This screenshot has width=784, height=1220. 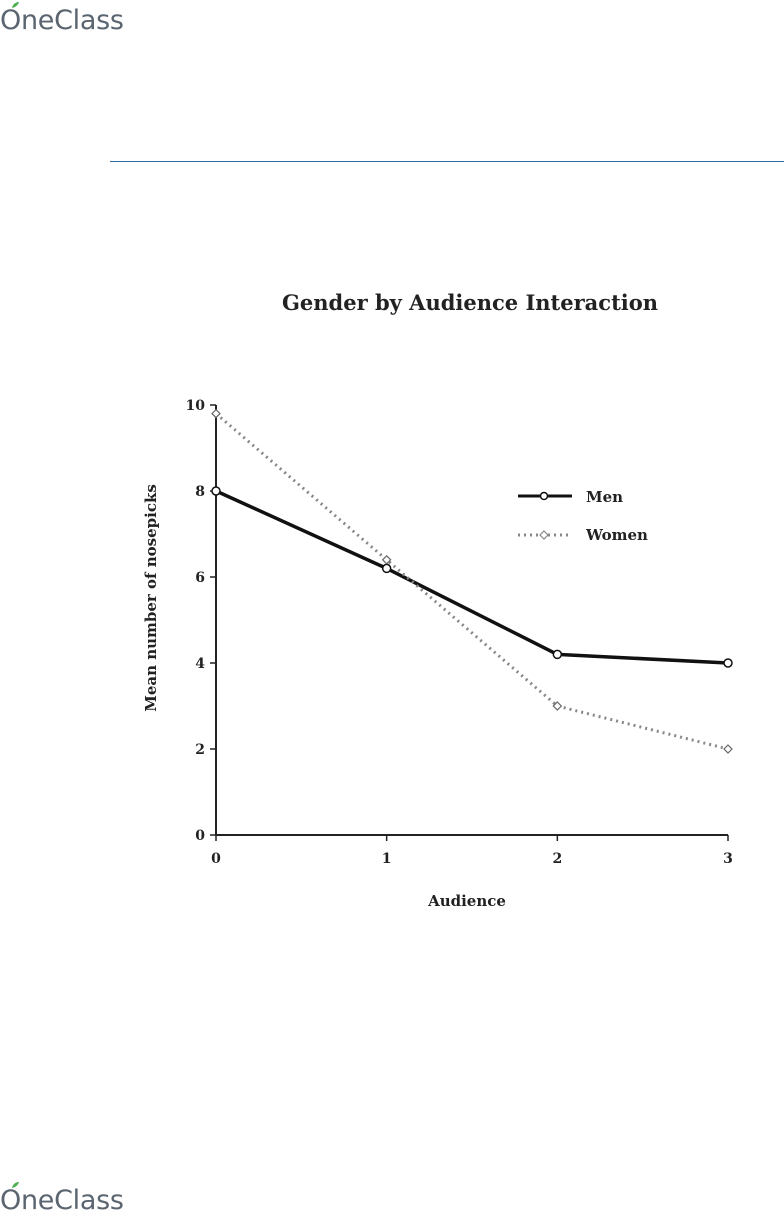 What do you see at coordinates (472, 851) in the screenshot?
I see `x-ticks: 0 1 2 3` at bounding box center [472, 851].